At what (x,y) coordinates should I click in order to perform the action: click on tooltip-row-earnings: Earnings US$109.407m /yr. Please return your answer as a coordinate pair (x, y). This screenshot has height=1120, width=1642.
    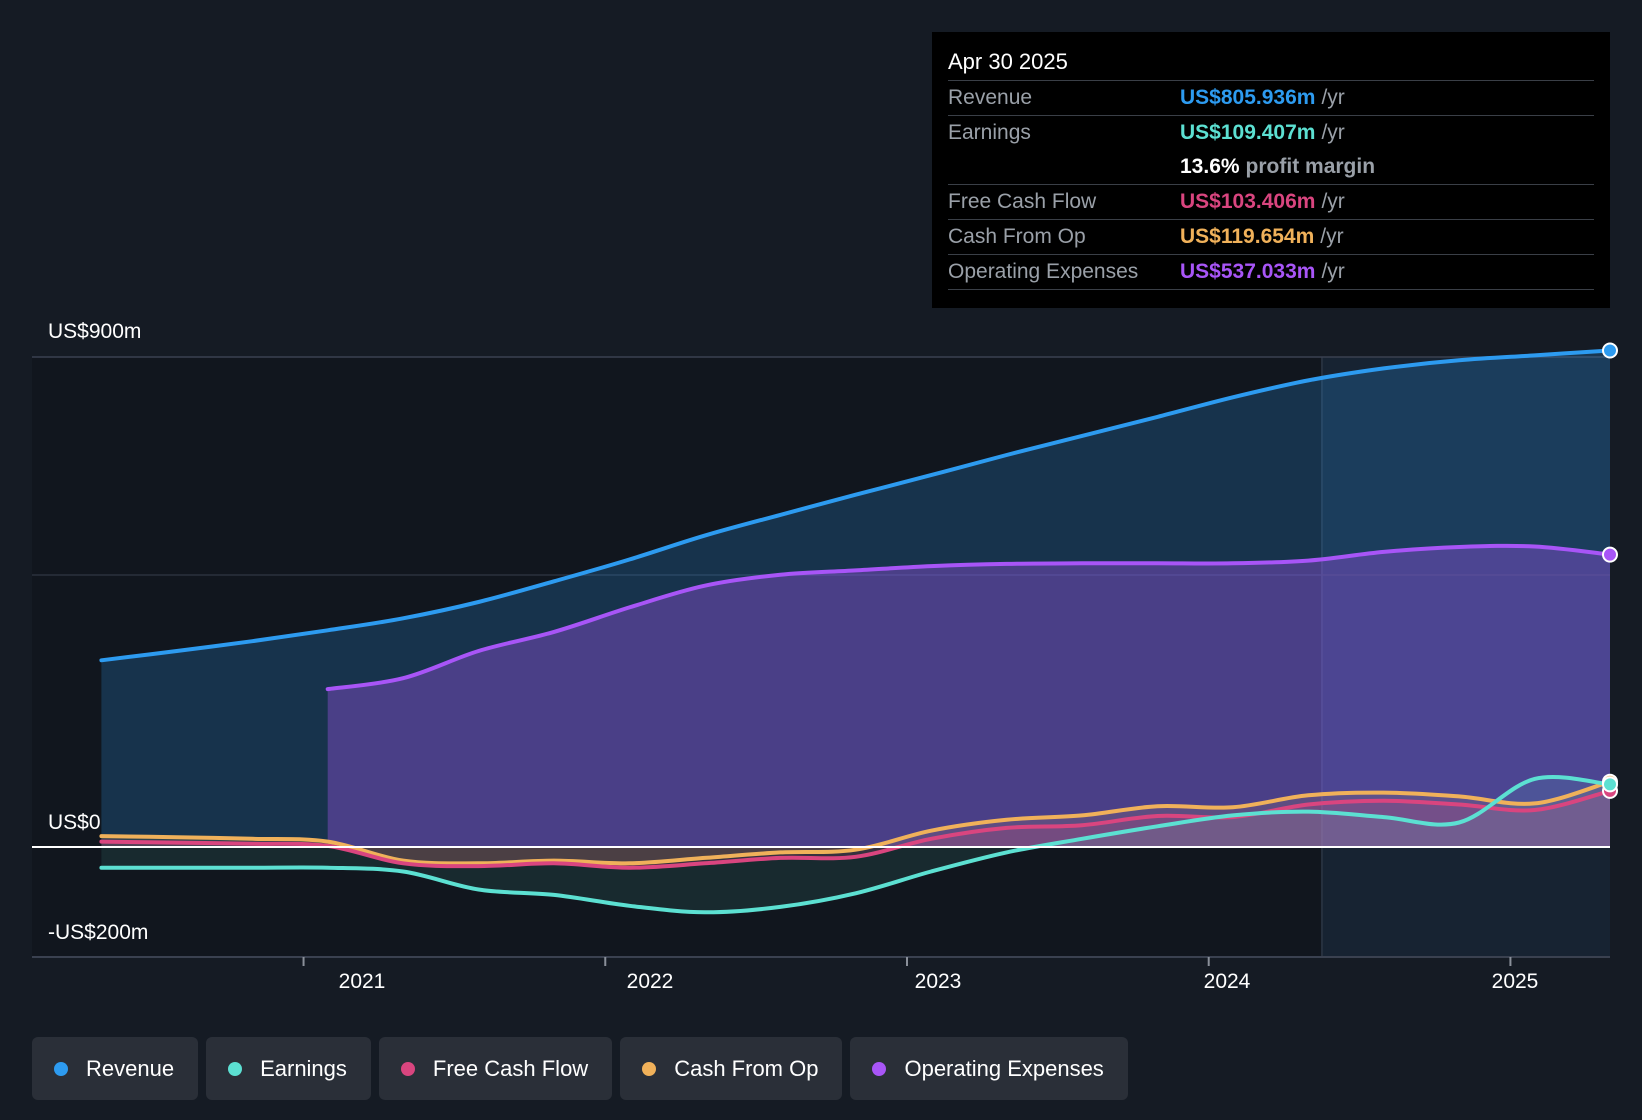
    Looking at the image, I should click on (1271, 132).